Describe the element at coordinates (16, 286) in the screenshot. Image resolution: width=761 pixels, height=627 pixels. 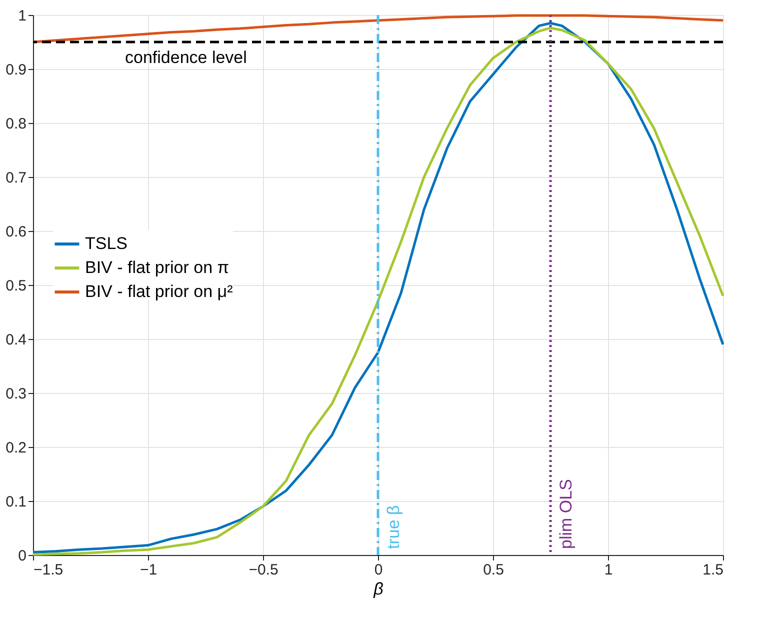
I see `y-tick-label: 0.5` at that location.